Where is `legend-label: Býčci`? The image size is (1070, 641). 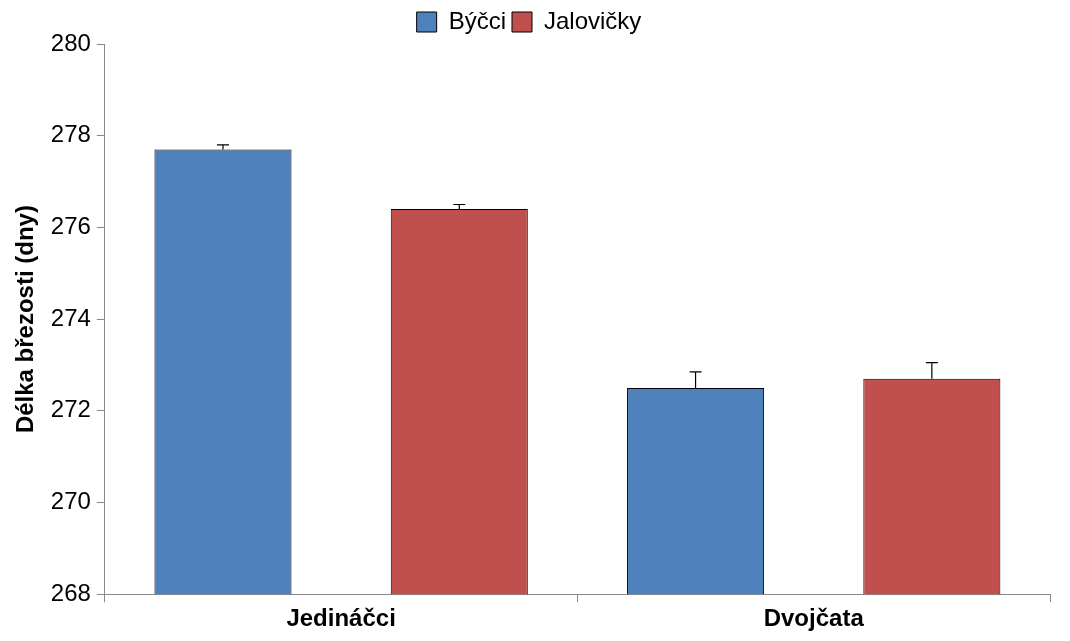 legend-label: Býčci is located at coordinates (477, 20).